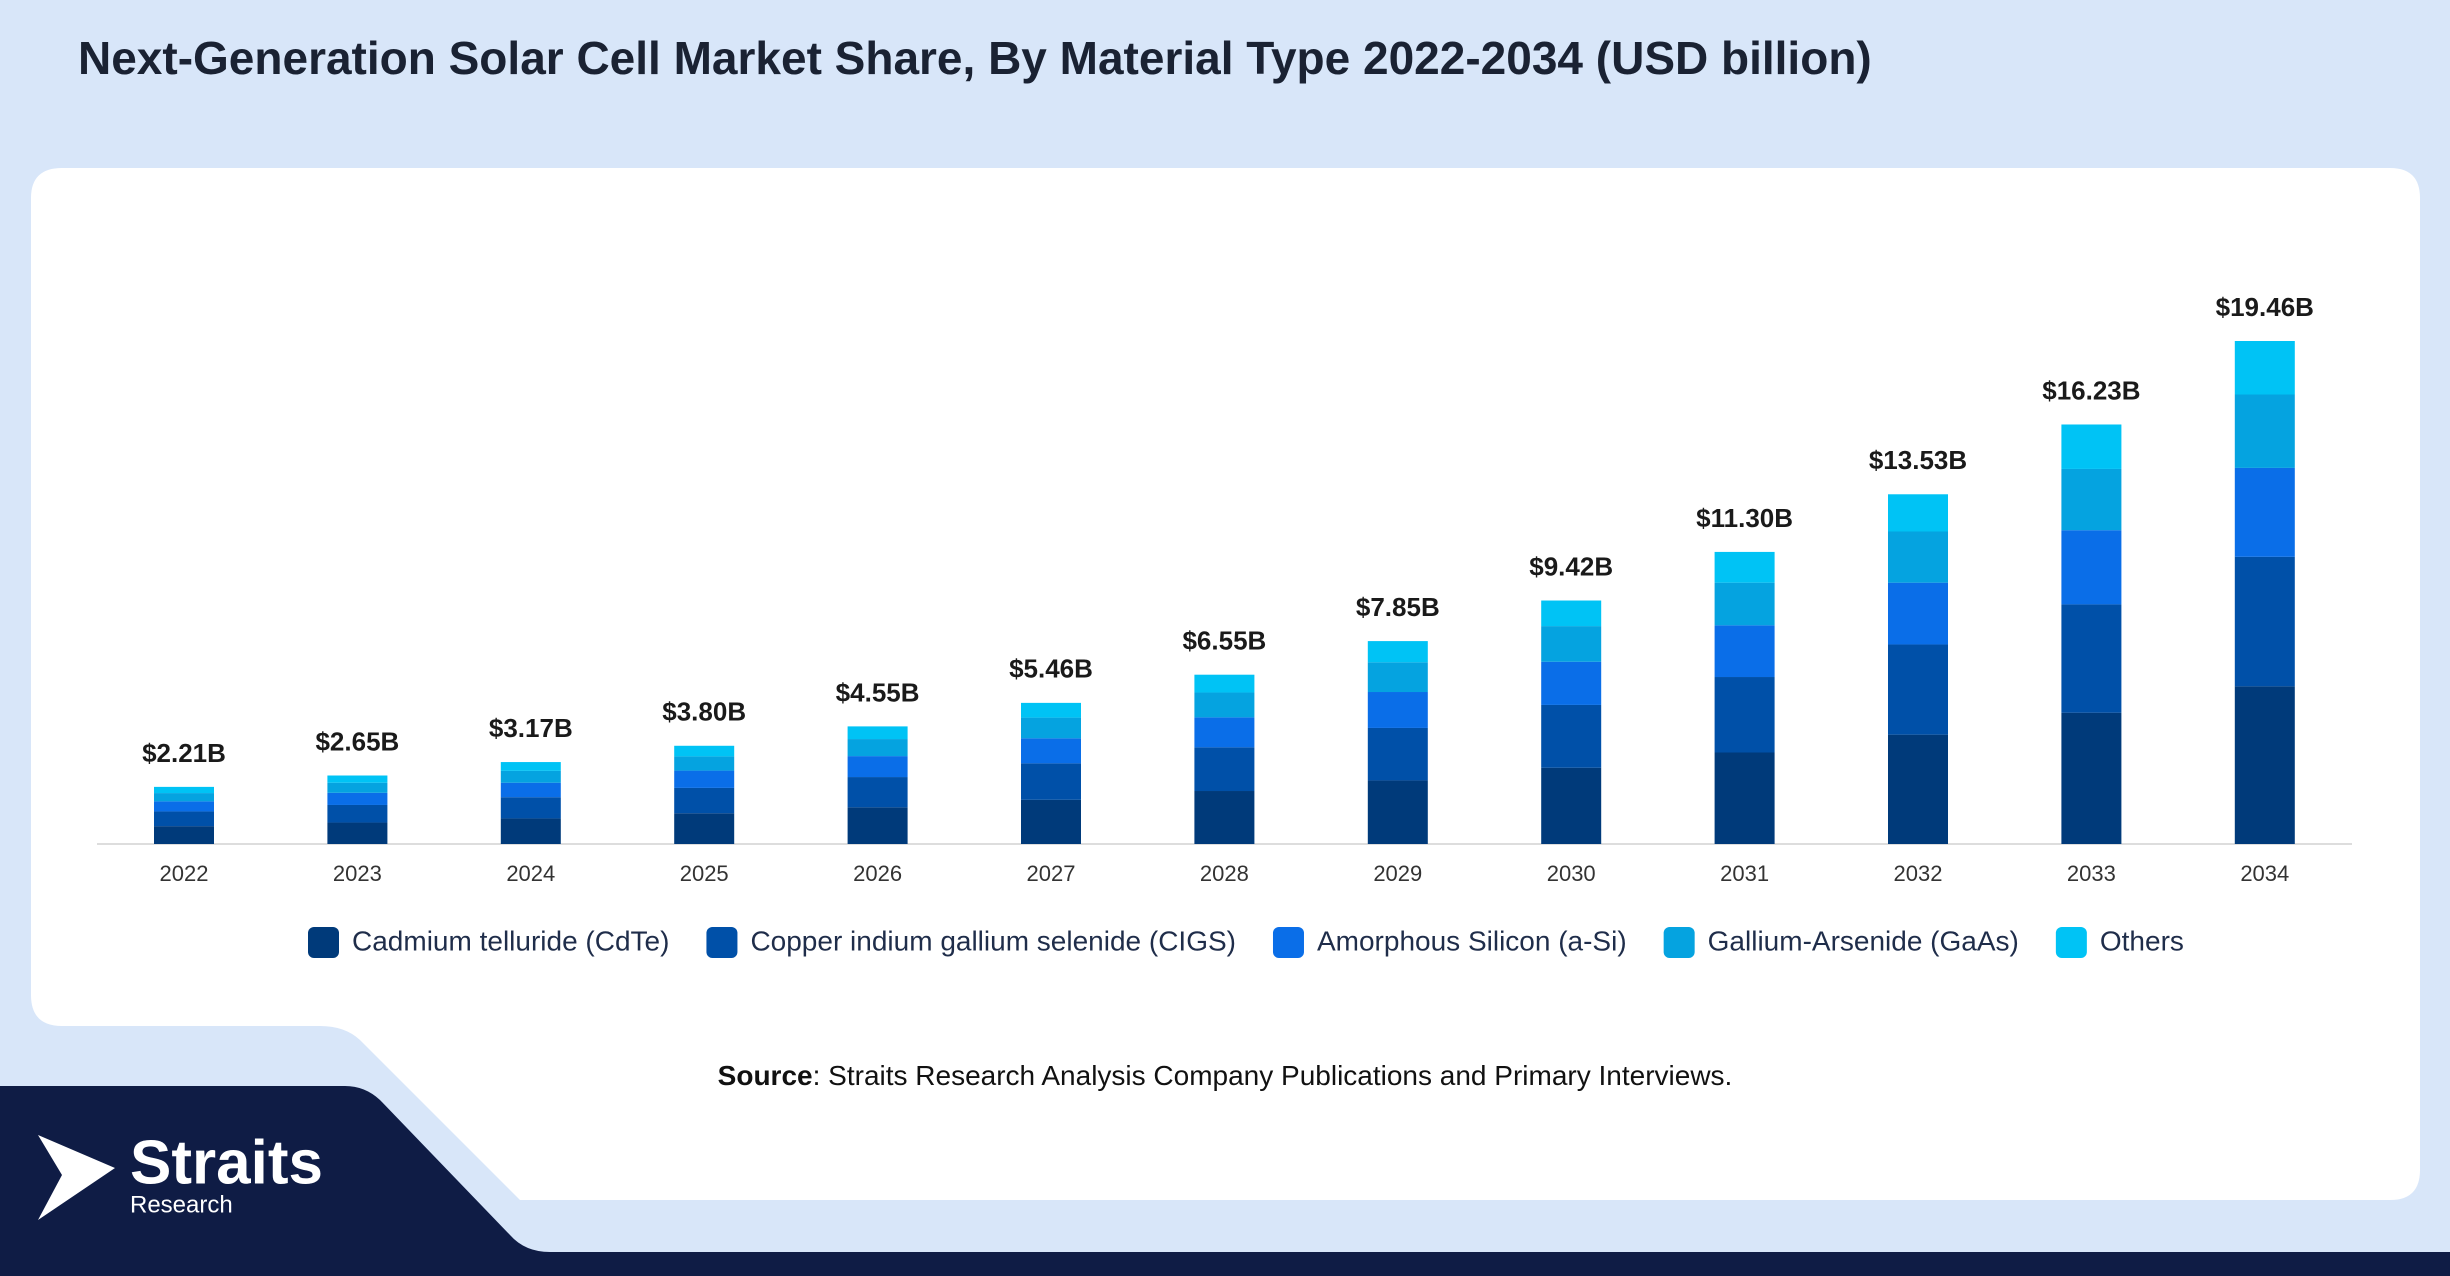 Image resolution: width=2450 pixels, height=1276 pixels. Describe the element at coordinates (184, 753) in the screenshot. I see `total-label: $2.21B` at that location.